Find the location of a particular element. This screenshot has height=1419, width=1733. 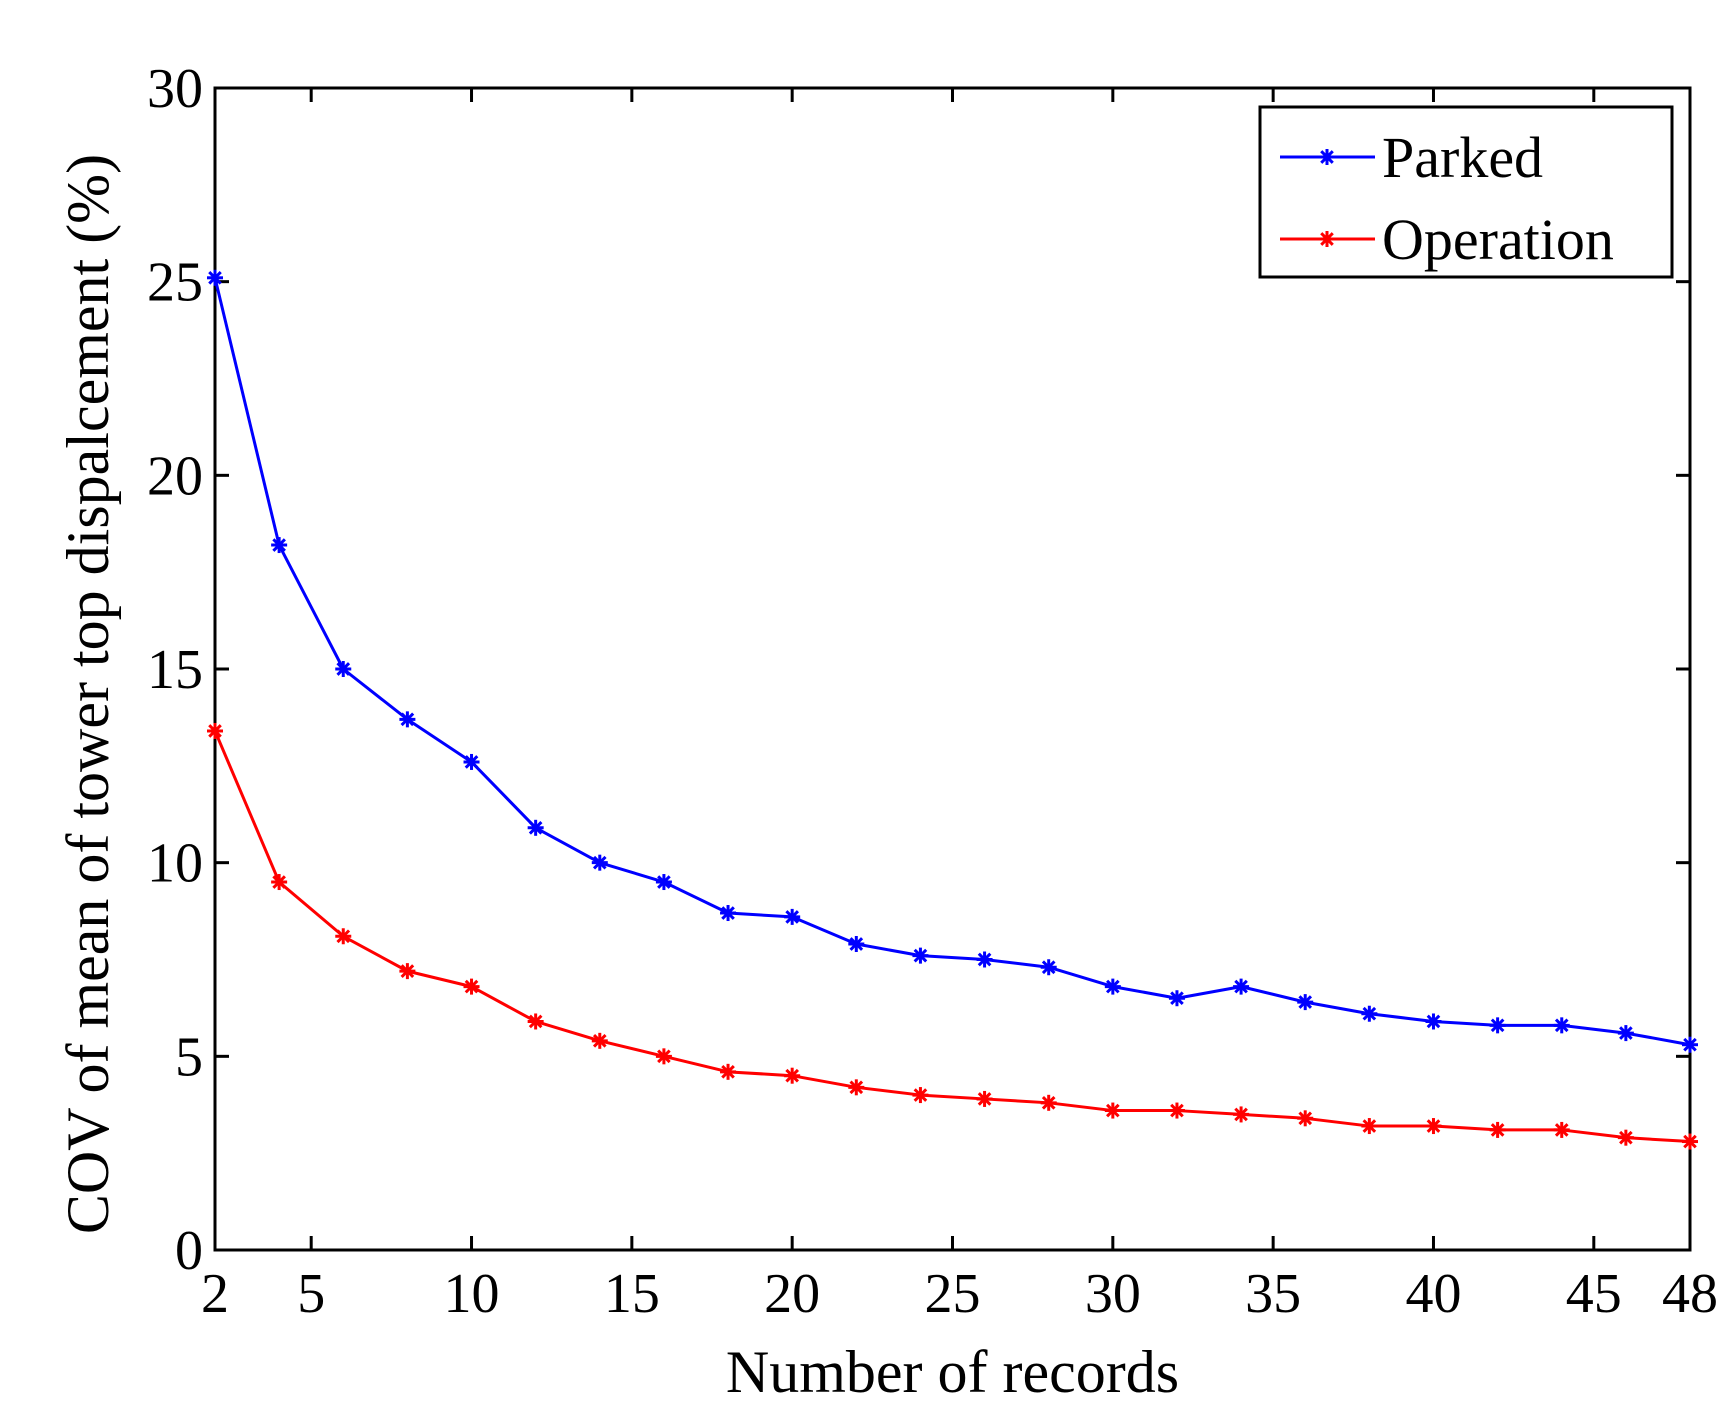

x-tick-label: 48 is located at coordinates (1690, 1294).